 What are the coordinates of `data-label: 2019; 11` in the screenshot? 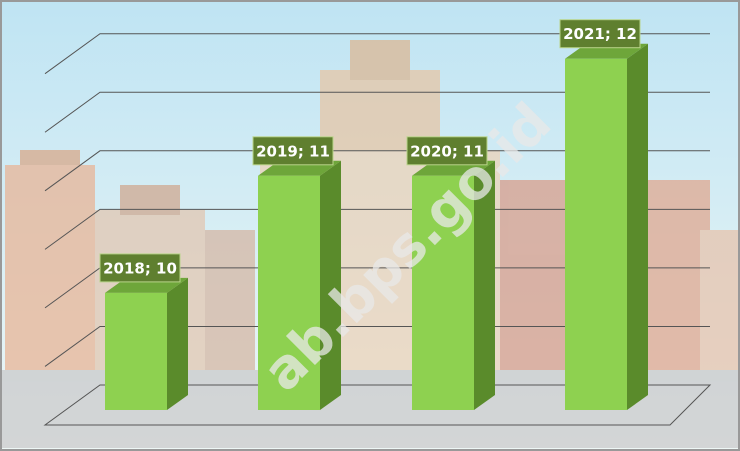 It's located at (293, 151).